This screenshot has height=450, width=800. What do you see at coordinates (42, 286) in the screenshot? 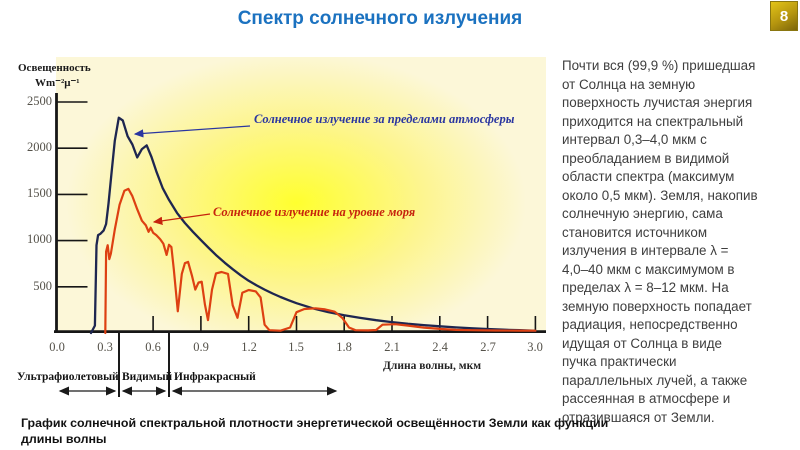
I see `y-tick-label: 500` at bounding box center [42, 286].